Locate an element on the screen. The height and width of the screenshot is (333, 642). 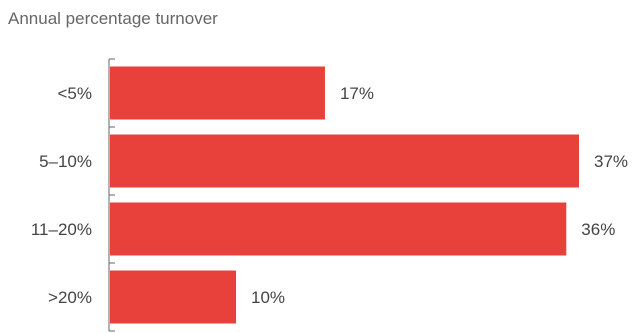
value-label: 17% is located at coordinates (357, 93).